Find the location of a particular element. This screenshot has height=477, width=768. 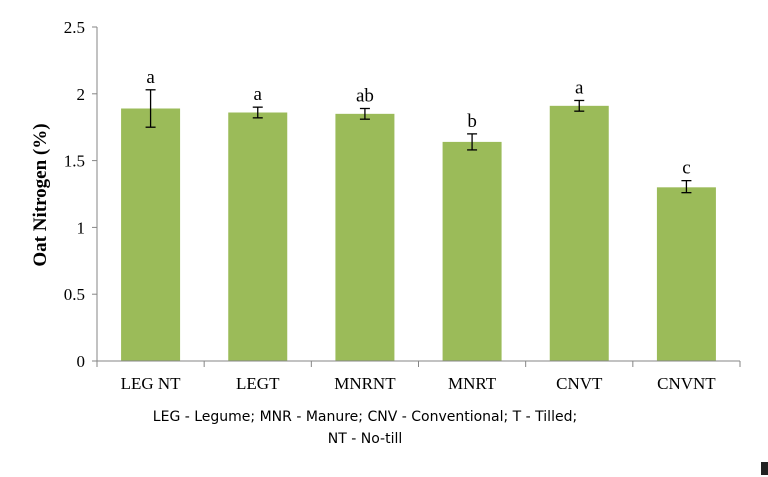

x-tick-label: LEG NT is located at coordinates (151, 383).